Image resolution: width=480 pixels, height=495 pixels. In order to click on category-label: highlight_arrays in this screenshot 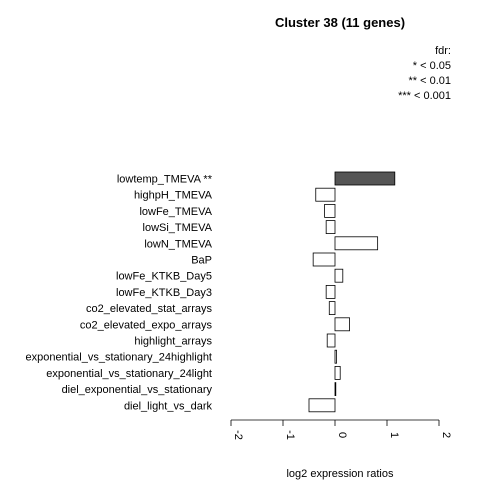, I will do `click(173, 342)`.